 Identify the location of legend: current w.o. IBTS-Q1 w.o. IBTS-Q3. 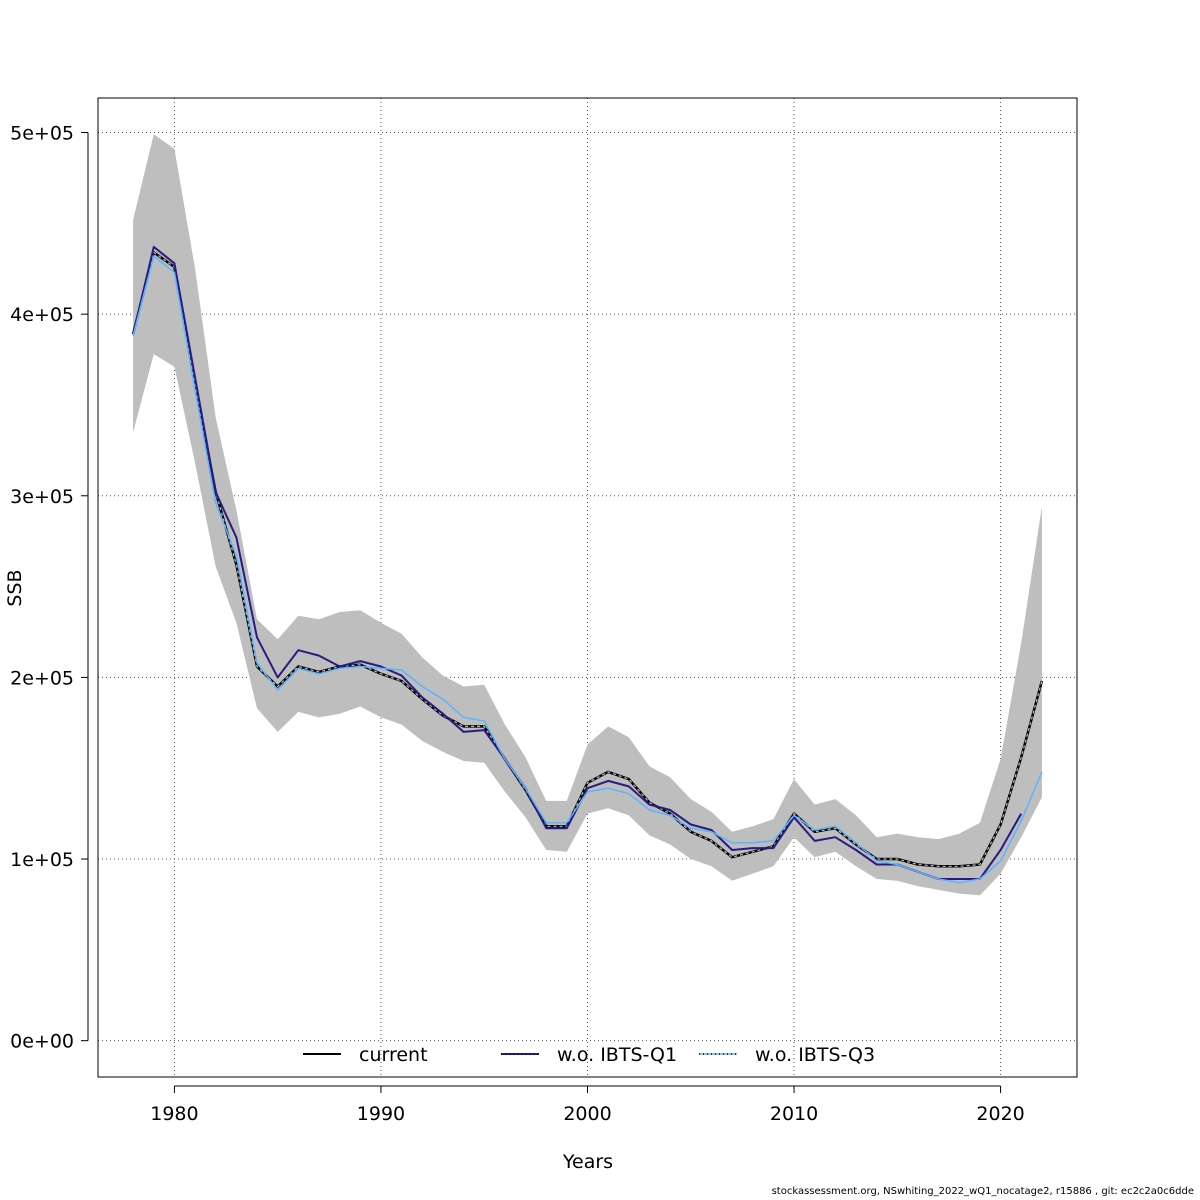
(589, 1055).